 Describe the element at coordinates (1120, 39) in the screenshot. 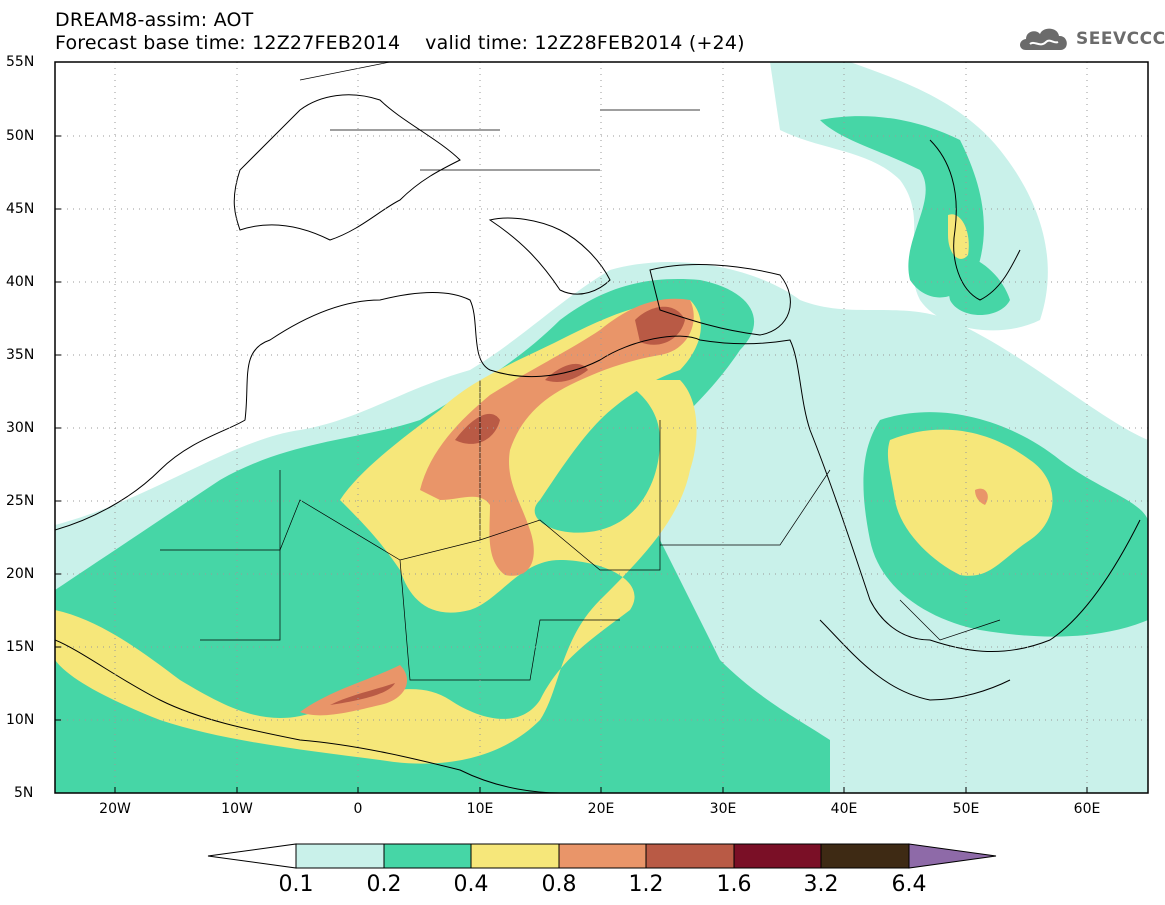

I see `logo-text: SEEVCCC` at that location.